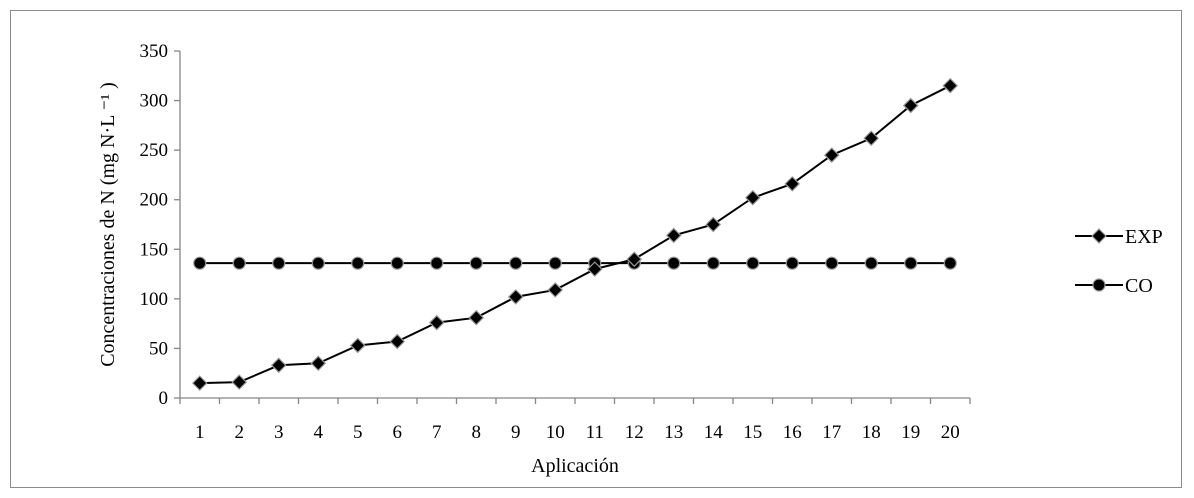 Image resolution: width=1194 pixels, height=498 pixels. What do you see at coordinates (200, 432) in the screenshot?
I see `x-tick-label: 1` at bounding box center [200, 432].